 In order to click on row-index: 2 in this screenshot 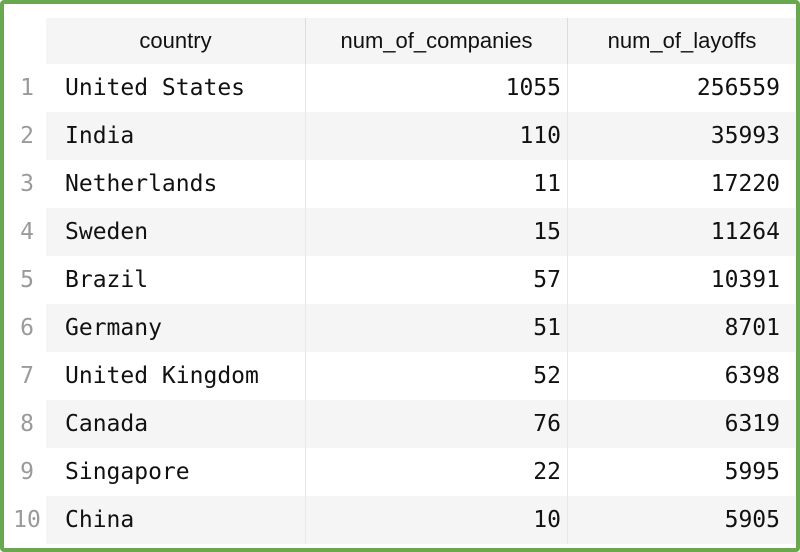, I will do `click(25, 136)`.